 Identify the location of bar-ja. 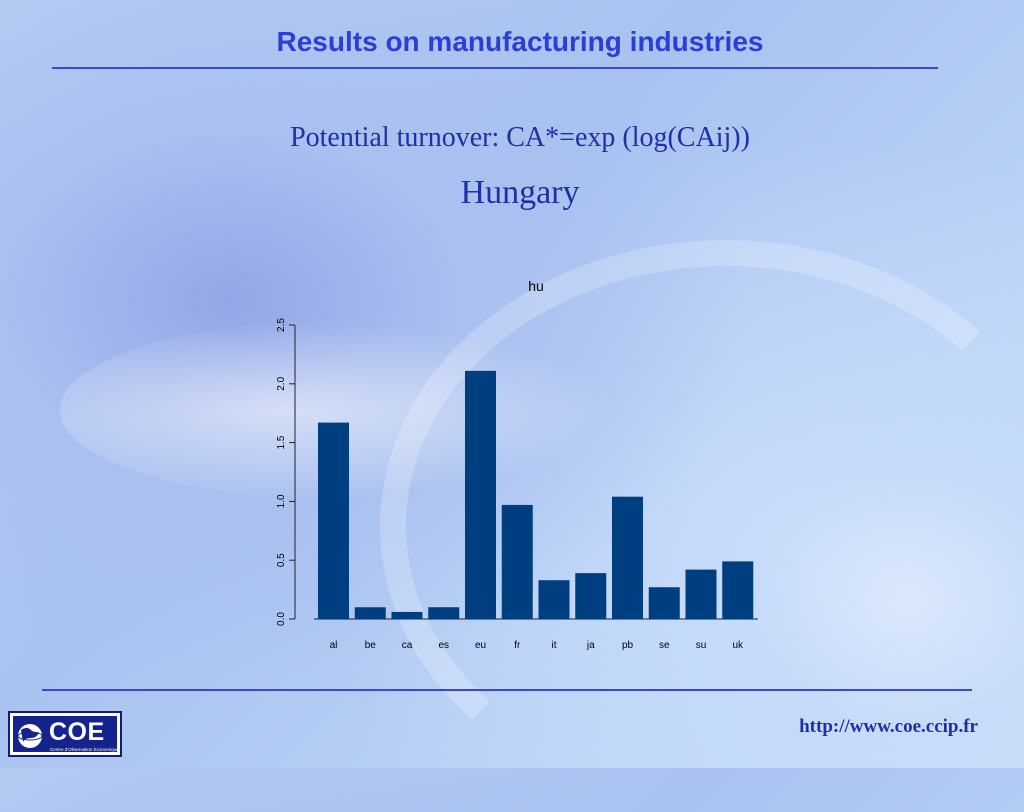
(591, 596).